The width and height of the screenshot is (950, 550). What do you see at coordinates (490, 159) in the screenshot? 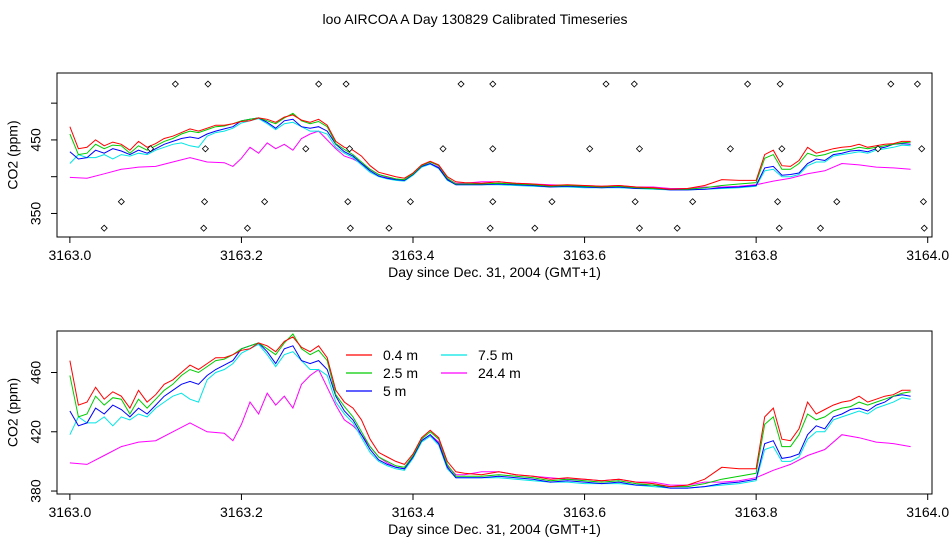
I see `series-line-244m` at bounding box center [490, 159].